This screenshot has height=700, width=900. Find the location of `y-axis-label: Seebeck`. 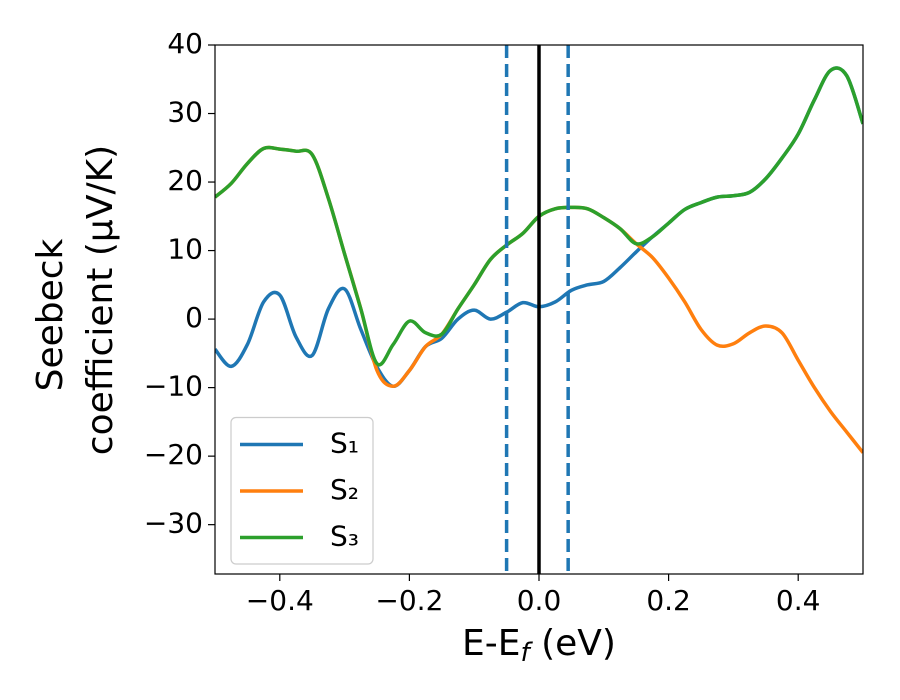

y-axis-label: Seebeck is located at coordinates (50, 314).